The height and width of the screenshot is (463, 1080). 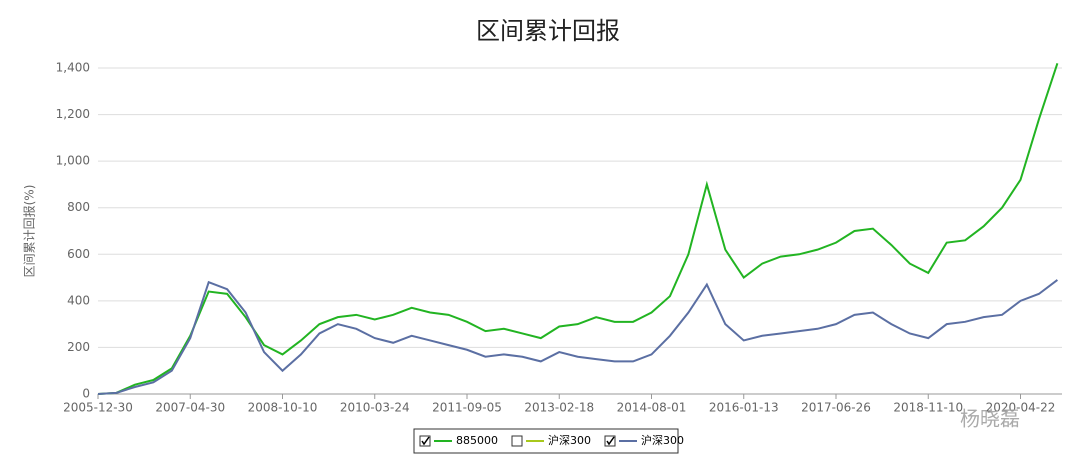 What do you see at coordinates (548, 31) in the screenshot?
I see `chart-title: 区间累计回报` at bounding box center [548, 31].